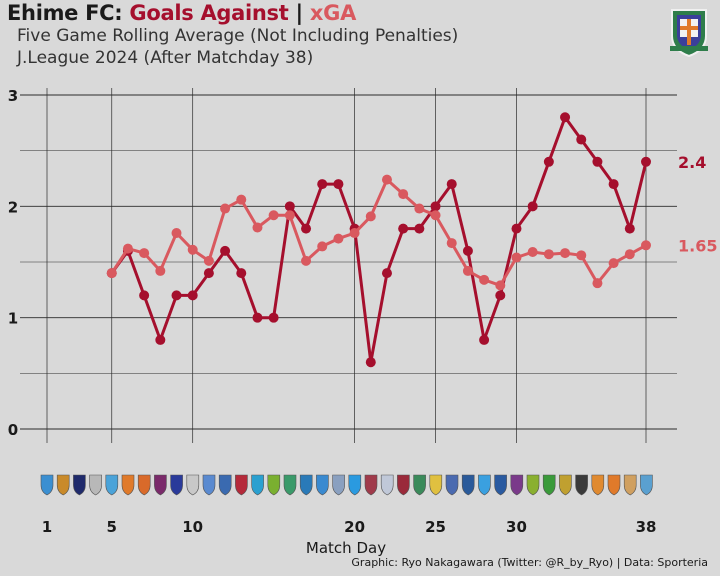 This screenshot has height=576, width=720. What do you see at coordinates (209, 13) in the screenshot?
I see `title-goals-against: Goals Against` at bounding box center [209, 13].